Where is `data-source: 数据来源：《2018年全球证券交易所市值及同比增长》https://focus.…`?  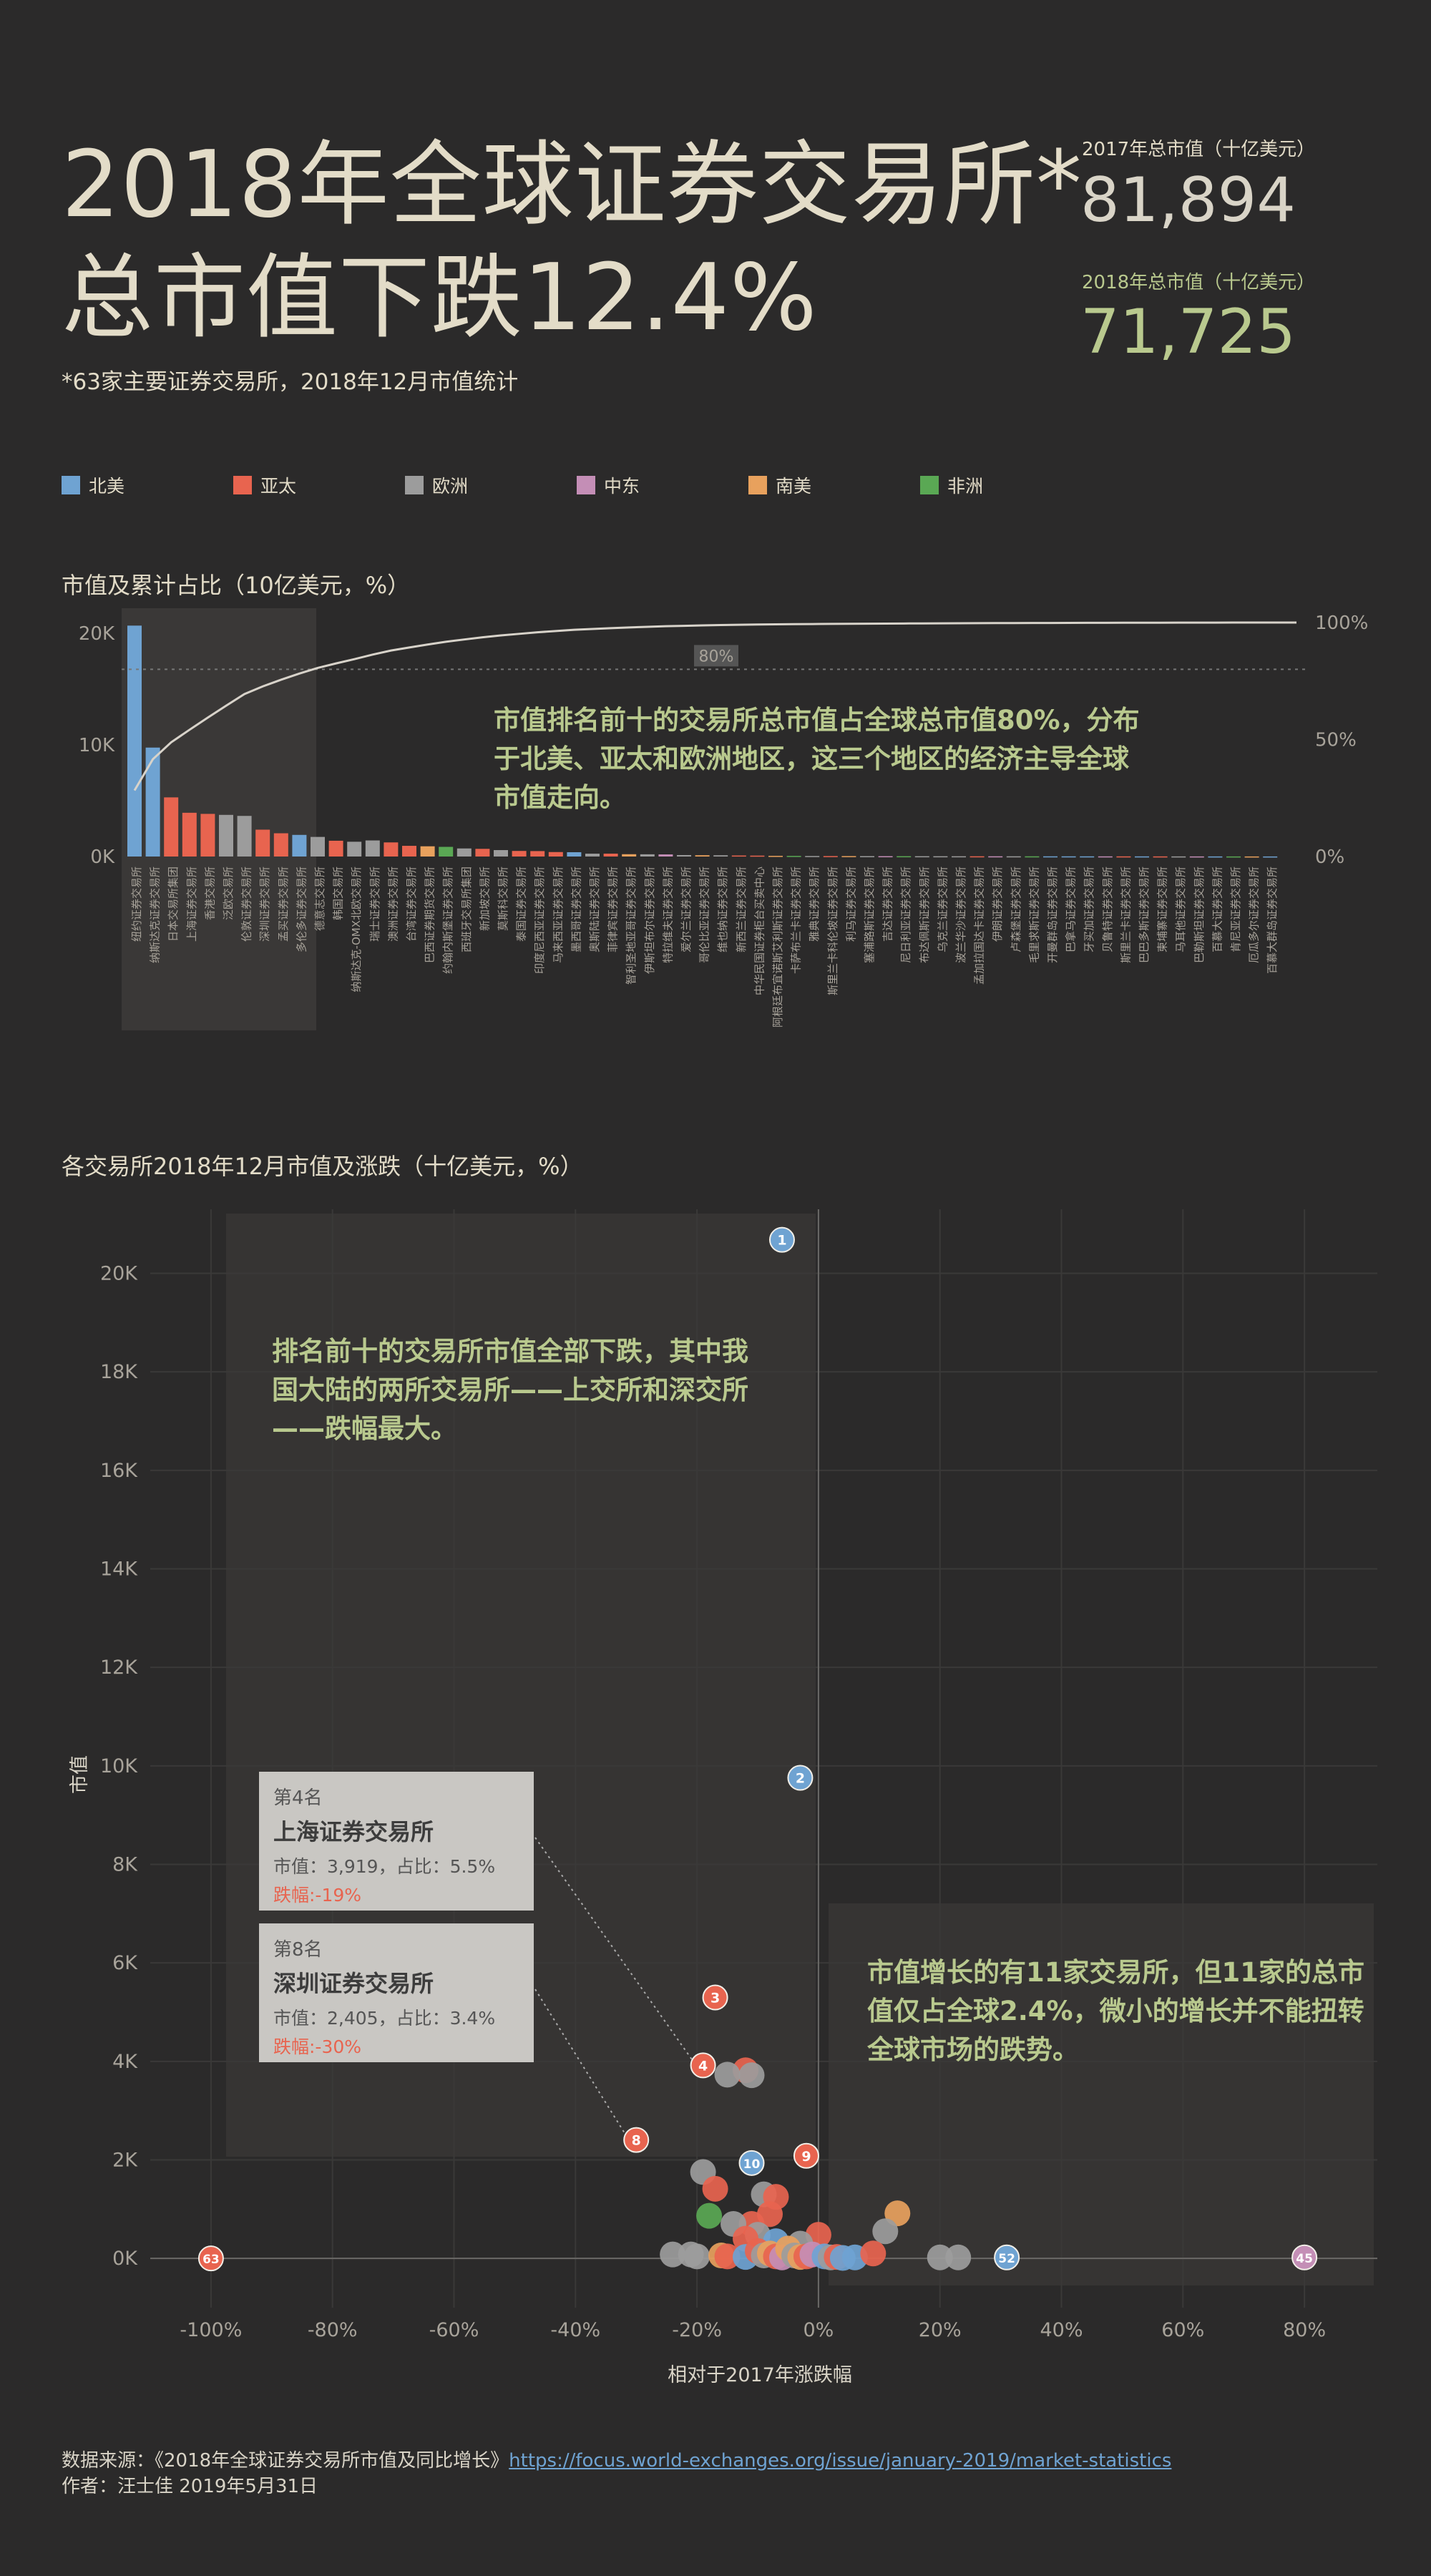
data-source: 数据来源：《2018年全球证券交易所市值及同比增长》https://focus.… is located at coordinates (616, 2459).